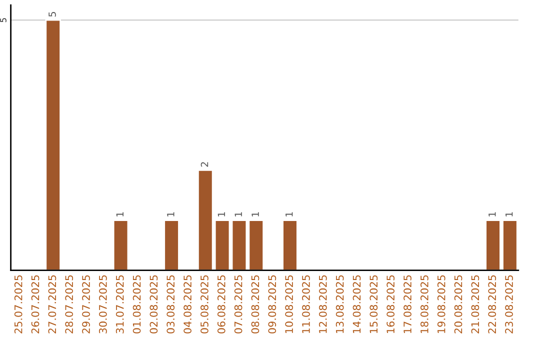  I want to click on x-tick-label: 06.08.2025, so click(221, 304).